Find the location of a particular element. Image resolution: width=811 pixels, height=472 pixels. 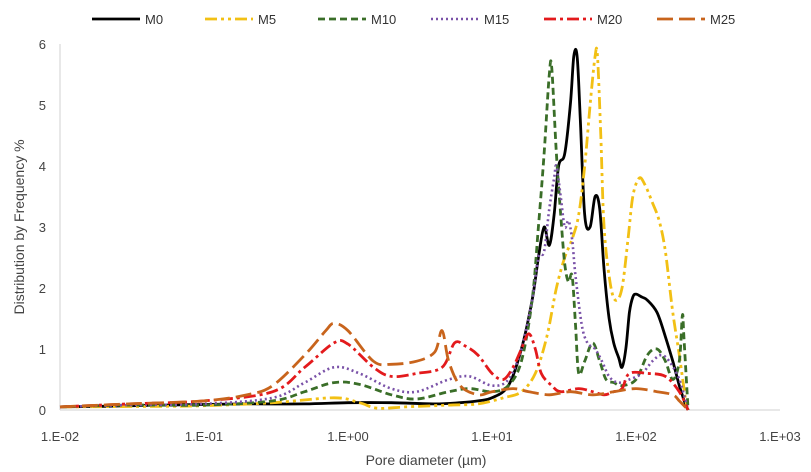

legend-label: M25 is located at coordinates (722, 19).